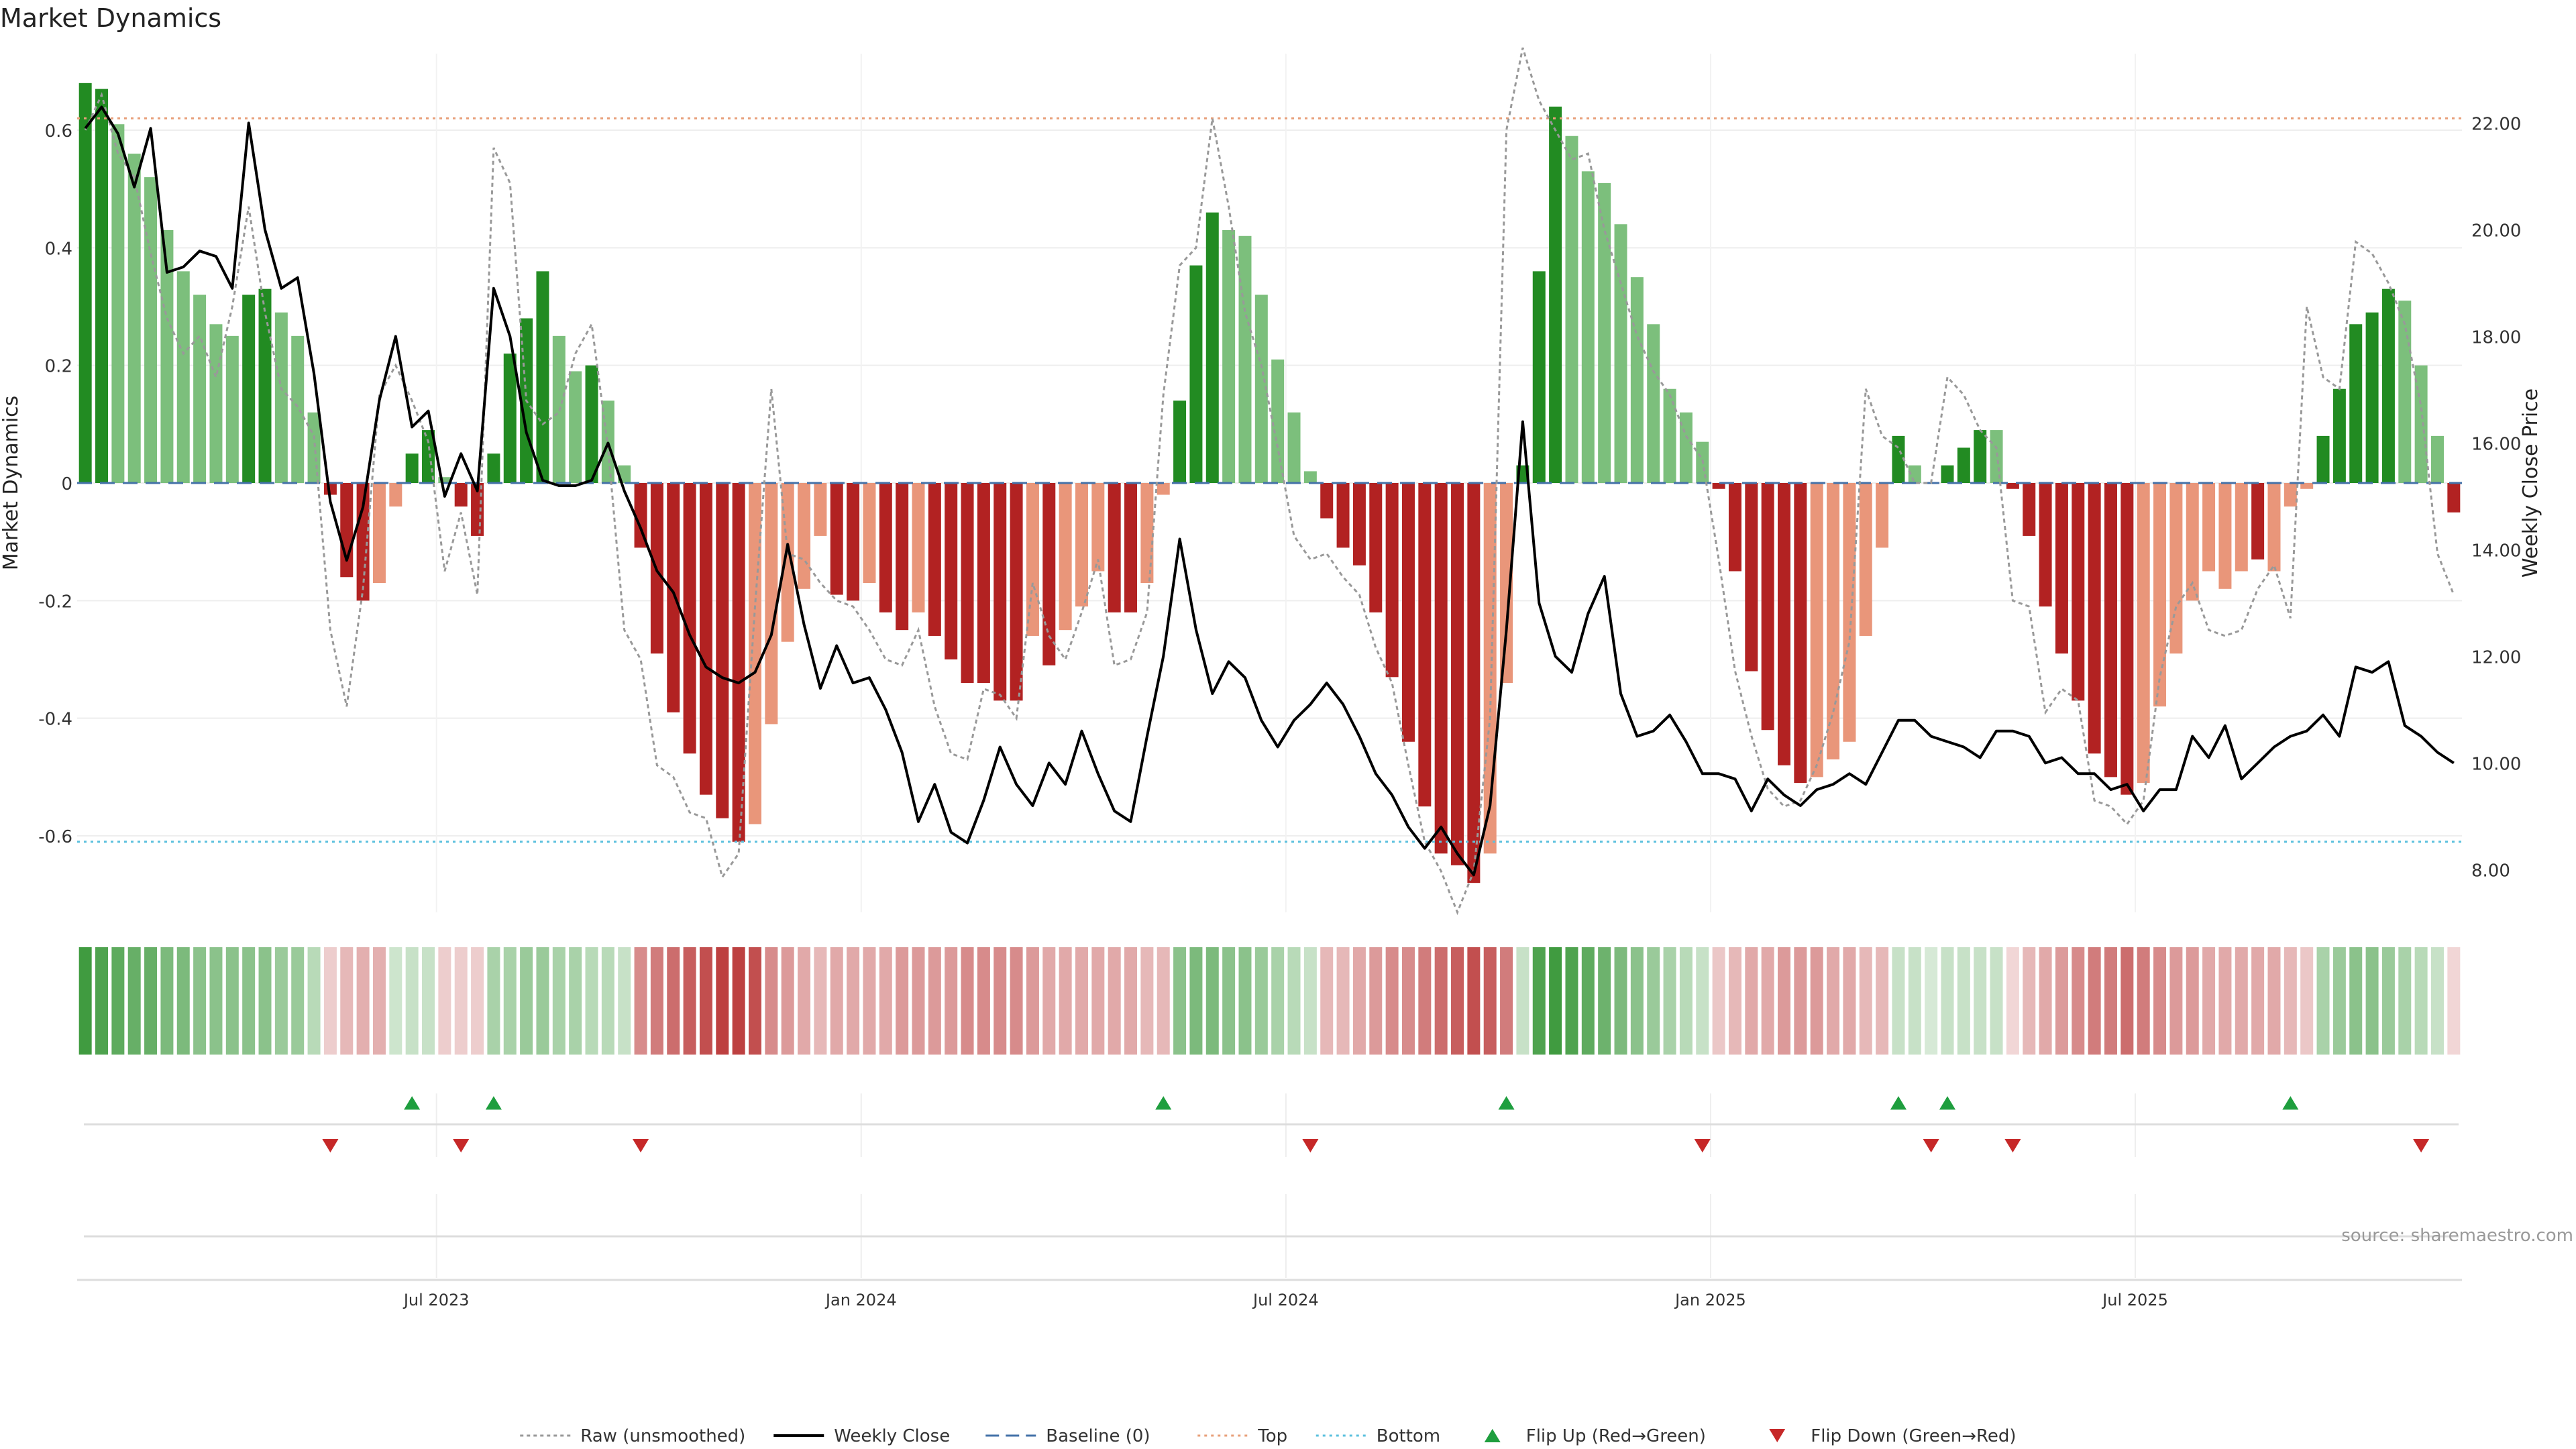 The height and width of the screenshot is (1449, 2576). What do you see at coordinates (1408, 1436) in the screenshot?
I see `legend-label: Bottom` at bounding box center [1408, 1436].